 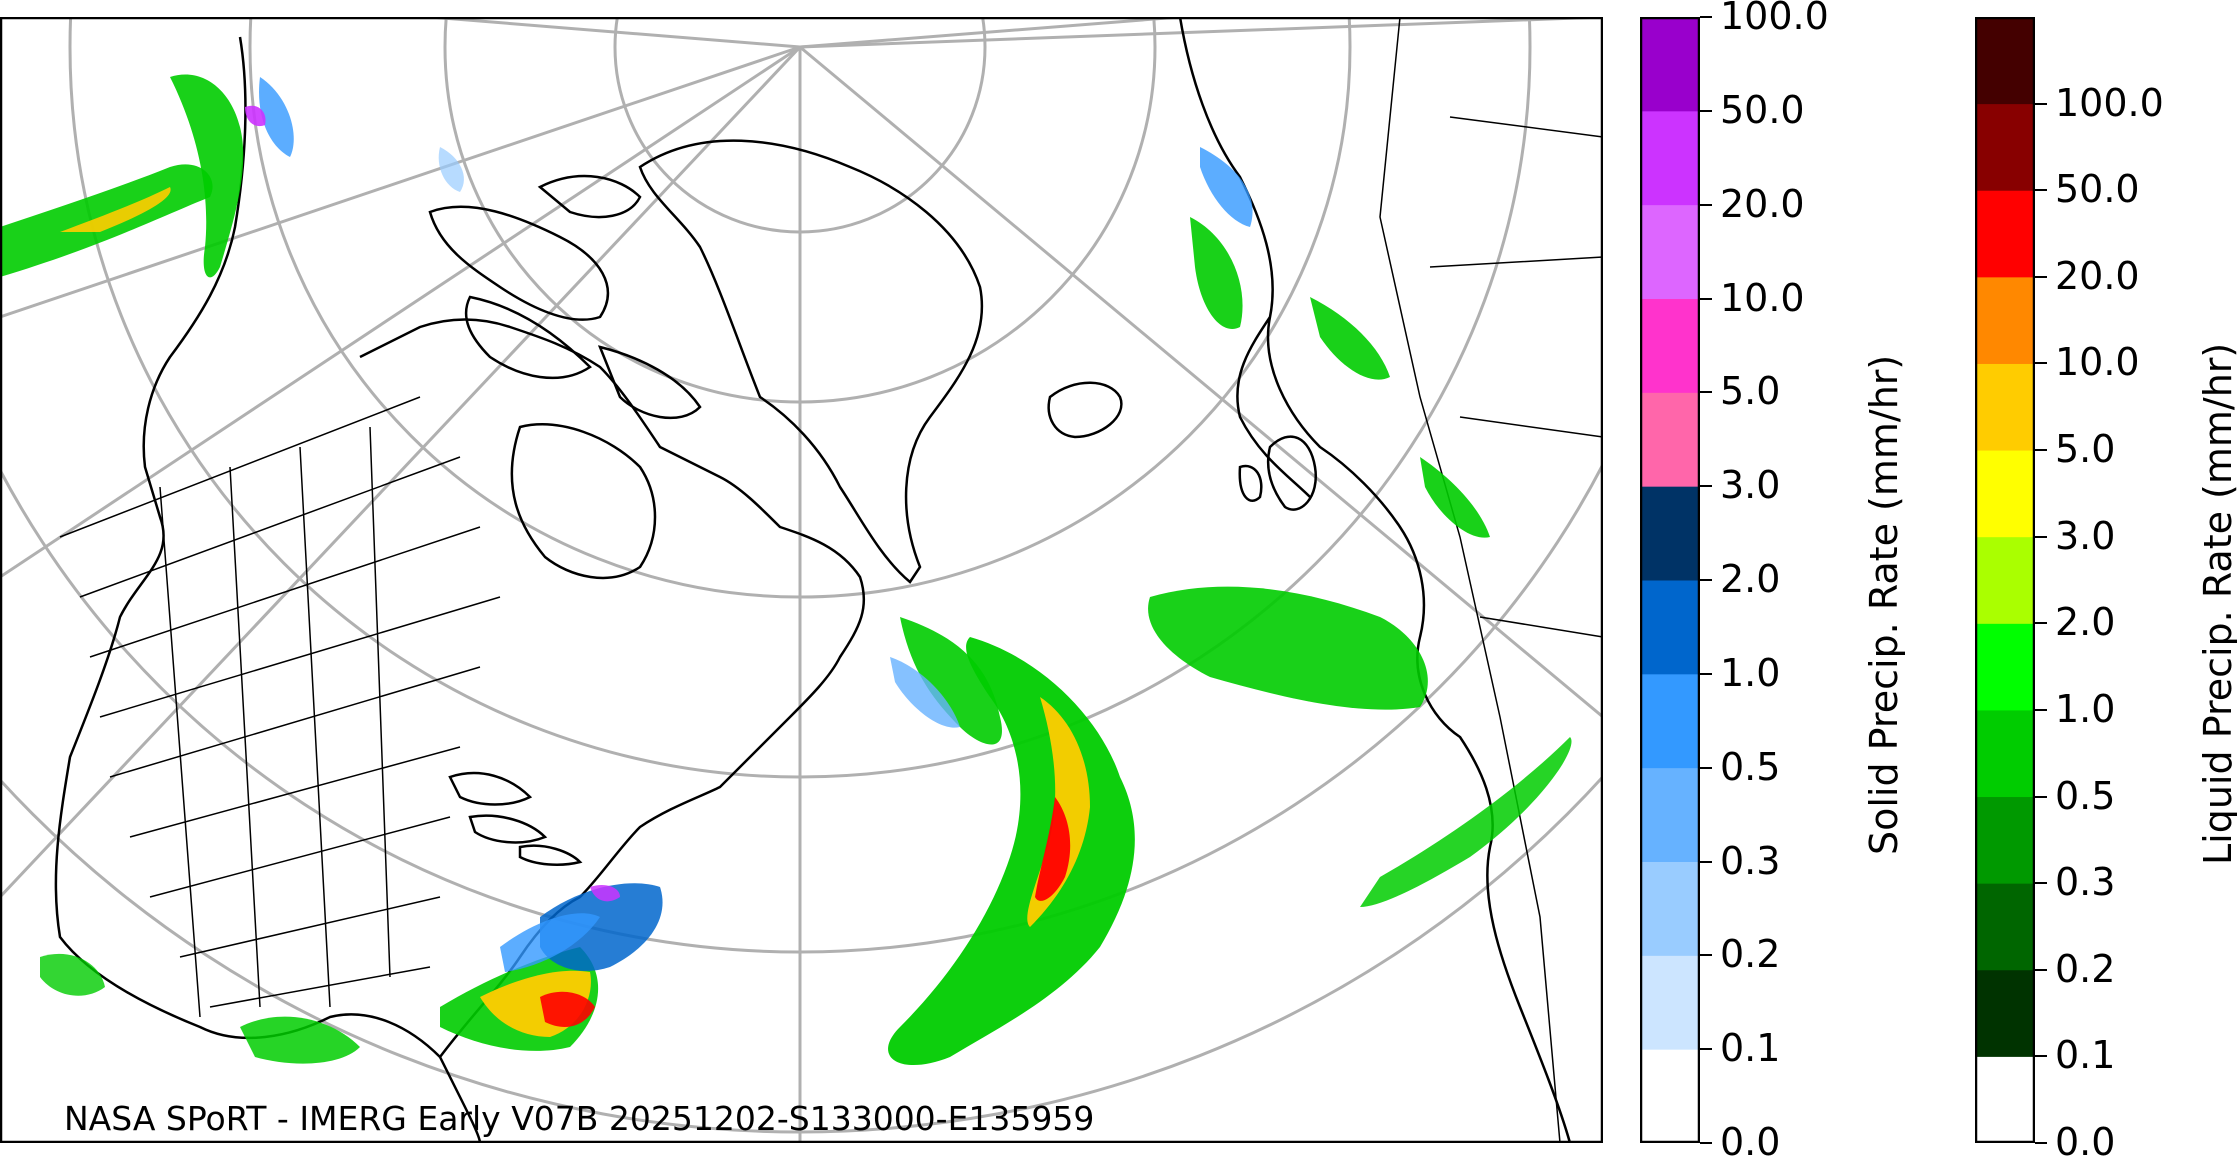 I want to click on british-isles-outline, so click(x=1278, y=473).